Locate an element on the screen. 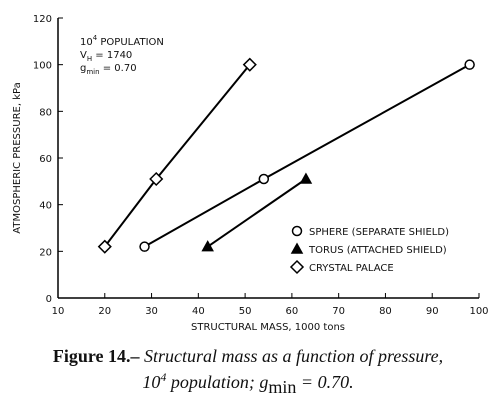  x-tick-label: 70 is located at coordinates (338, 311).